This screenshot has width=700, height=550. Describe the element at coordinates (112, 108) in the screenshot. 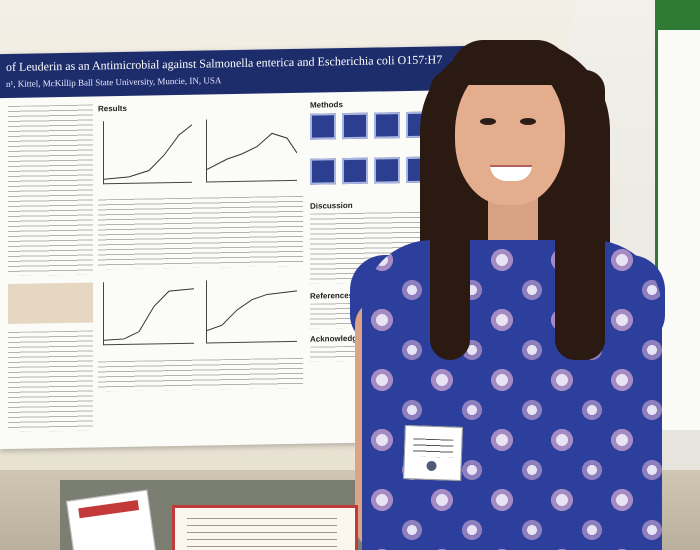

I see `results-heading: Results` at that location.